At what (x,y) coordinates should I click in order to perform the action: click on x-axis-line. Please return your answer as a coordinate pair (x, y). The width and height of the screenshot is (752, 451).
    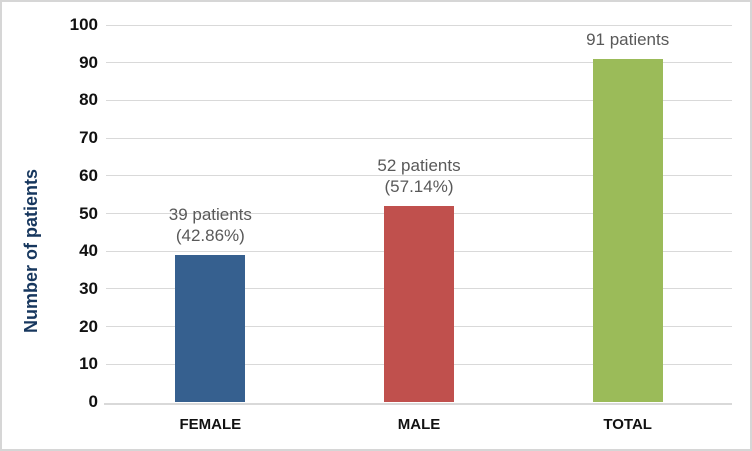
    Looking at the image, I should click on (418, 404).